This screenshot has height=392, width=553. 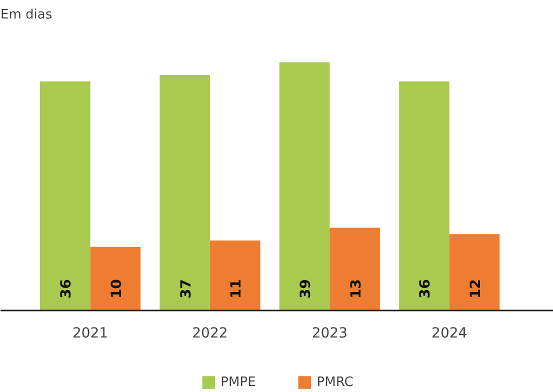 What do you see at coordinates (90, 334) in the screenshot?
I see `x-tick-label: 2021` at bounding box center [90, 334].